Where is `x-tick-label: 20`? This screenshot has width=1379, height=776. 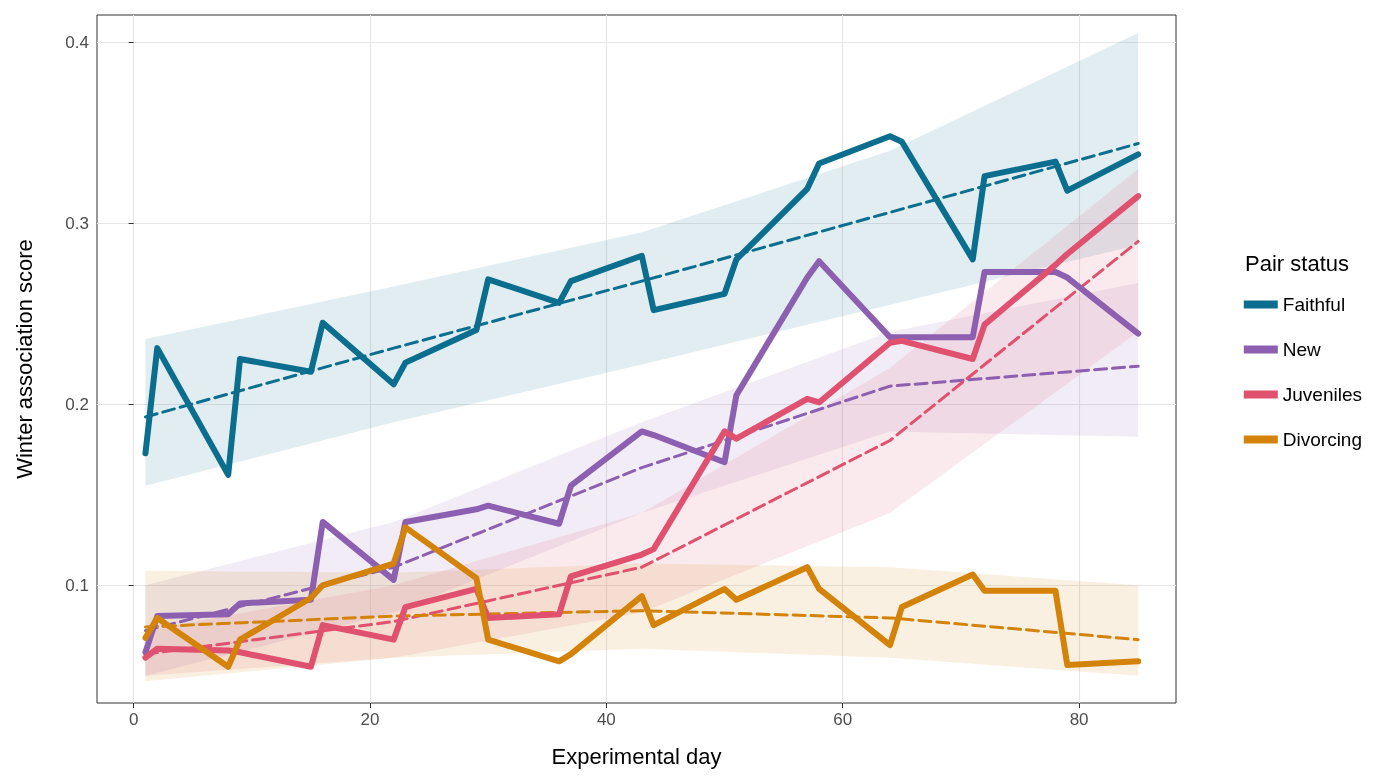 x-tick-label: 20 is located at coordinates (370, 719).